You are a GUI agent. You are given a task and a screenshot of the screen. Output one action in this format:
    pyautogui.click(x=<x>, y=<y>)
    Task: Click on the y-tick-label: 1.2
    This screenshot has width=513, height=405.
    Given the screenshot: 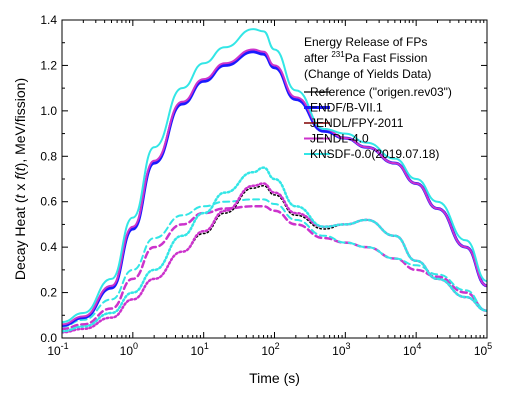 What is the action you would take?
    pyautogui.click(x=48, y=65)
    